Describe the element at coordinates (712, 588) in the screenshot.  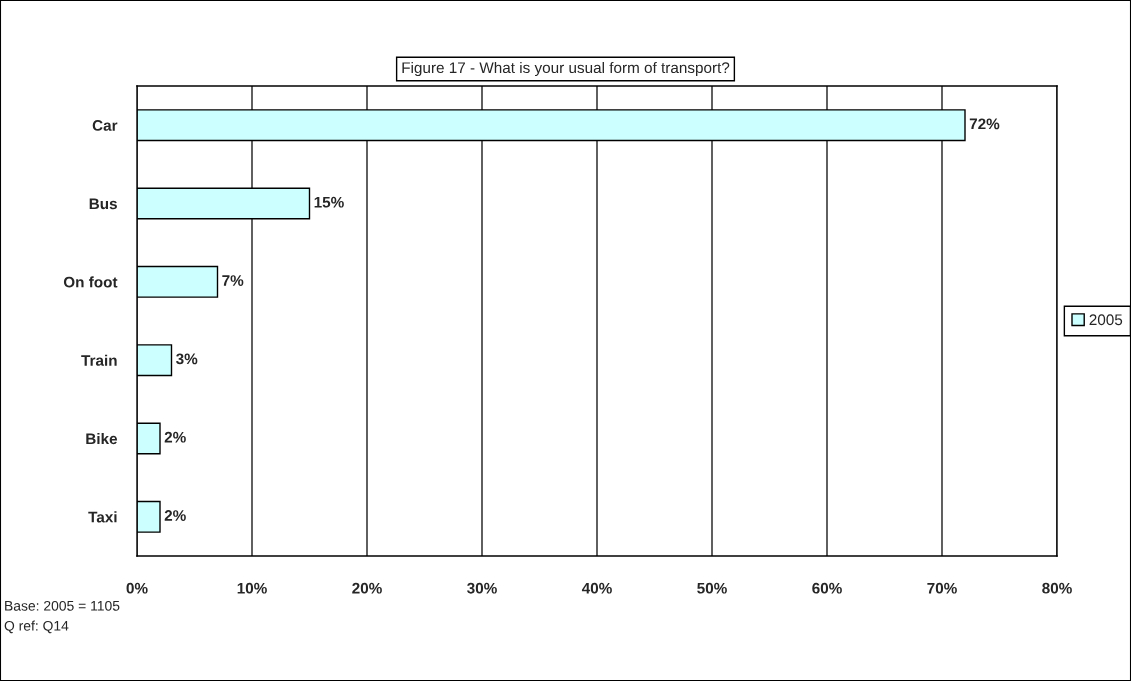
I see `x-tick-label: 50%` at that location.